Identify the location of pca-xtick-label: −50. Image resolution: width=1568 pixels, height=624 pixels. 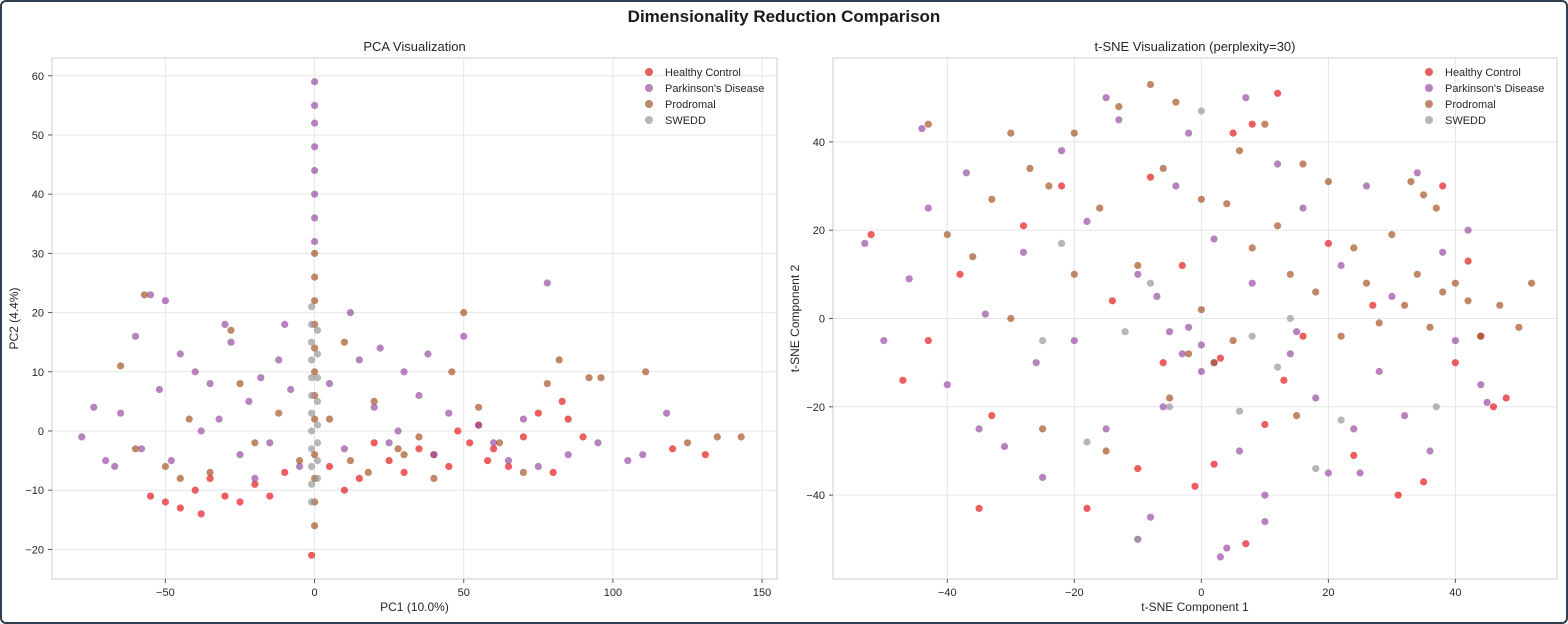
(165, 593).